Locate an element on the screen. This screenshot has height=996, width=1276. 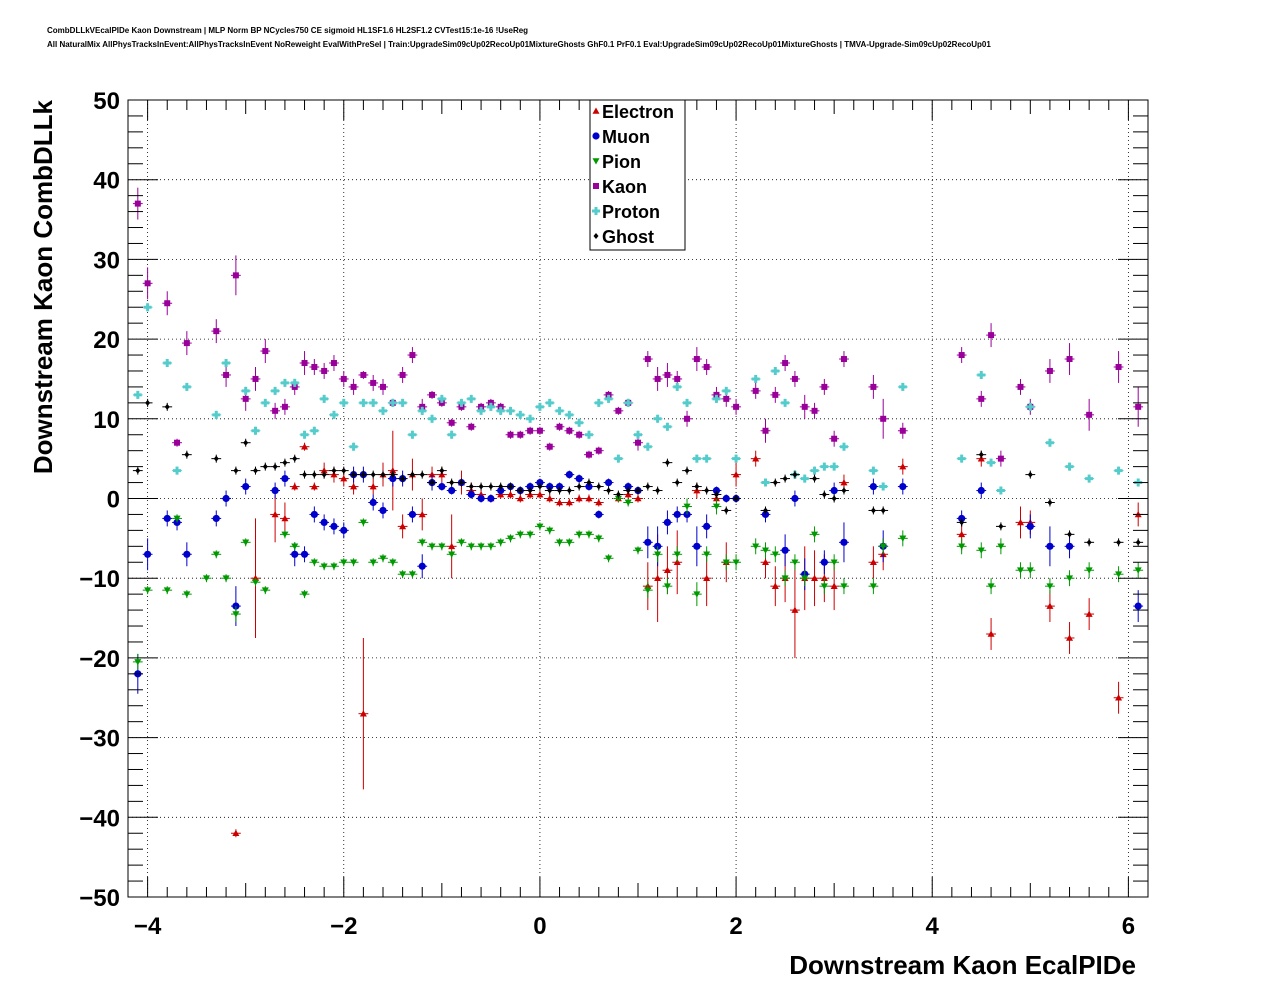
x-tick-label: −4 is located at coordinates (148, 926).